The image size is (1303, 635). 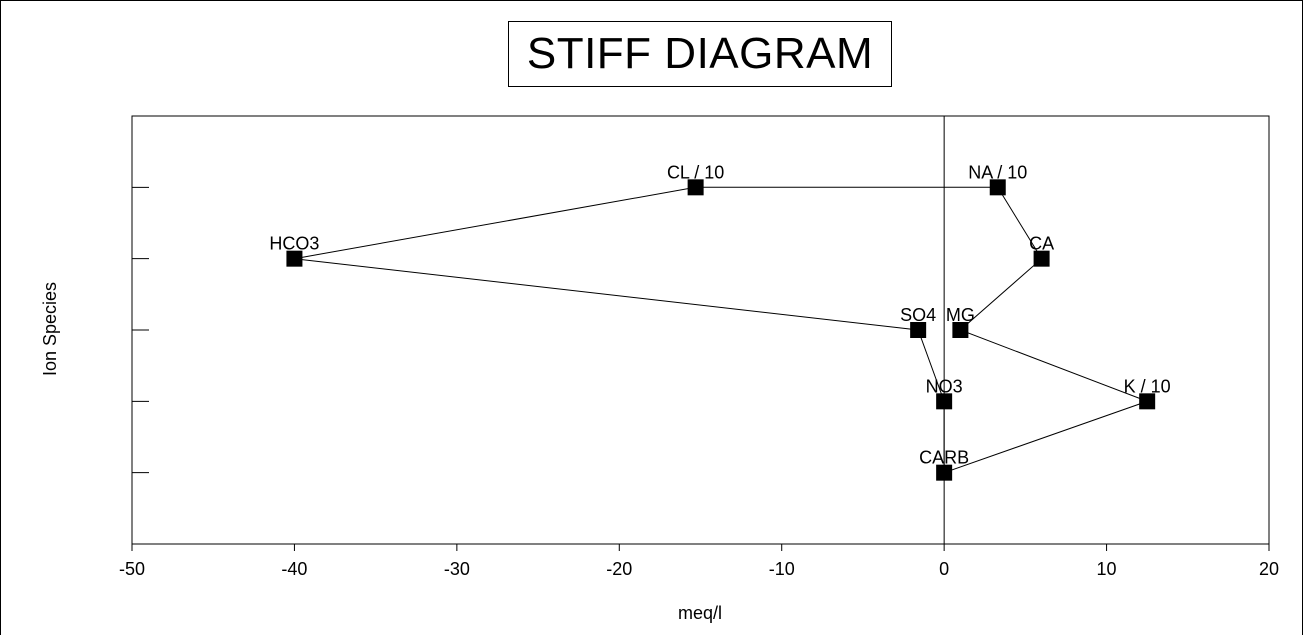 What do you see at coordinates (944, 458) in the screenshot?
I see `data-label: CARB` at bounding box center [944, 458].